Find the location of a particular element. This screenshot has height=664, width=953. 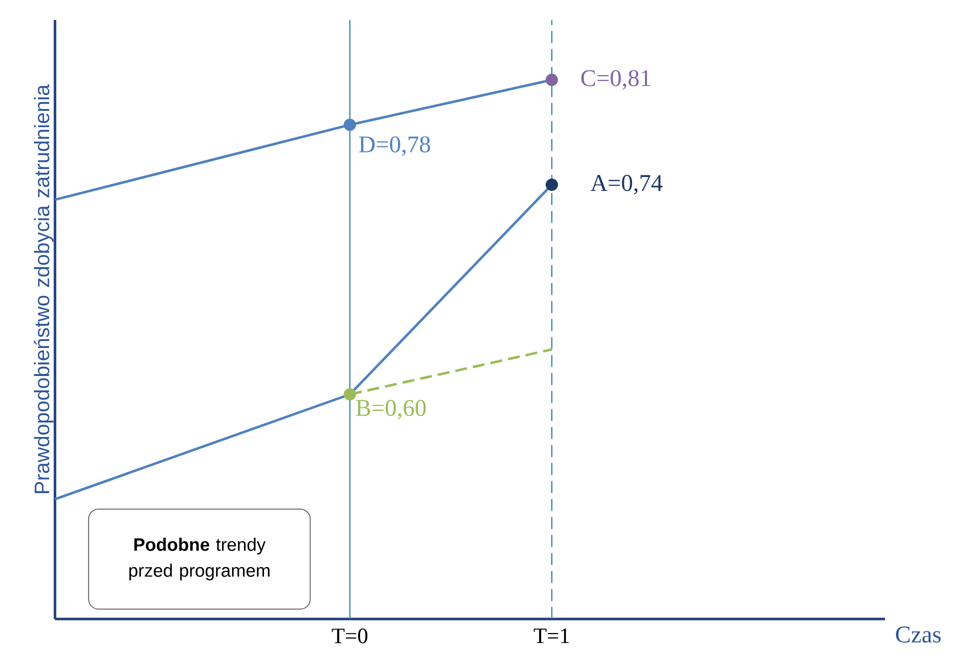

data-label: A=0,74 is located at coordinates (626, 184).